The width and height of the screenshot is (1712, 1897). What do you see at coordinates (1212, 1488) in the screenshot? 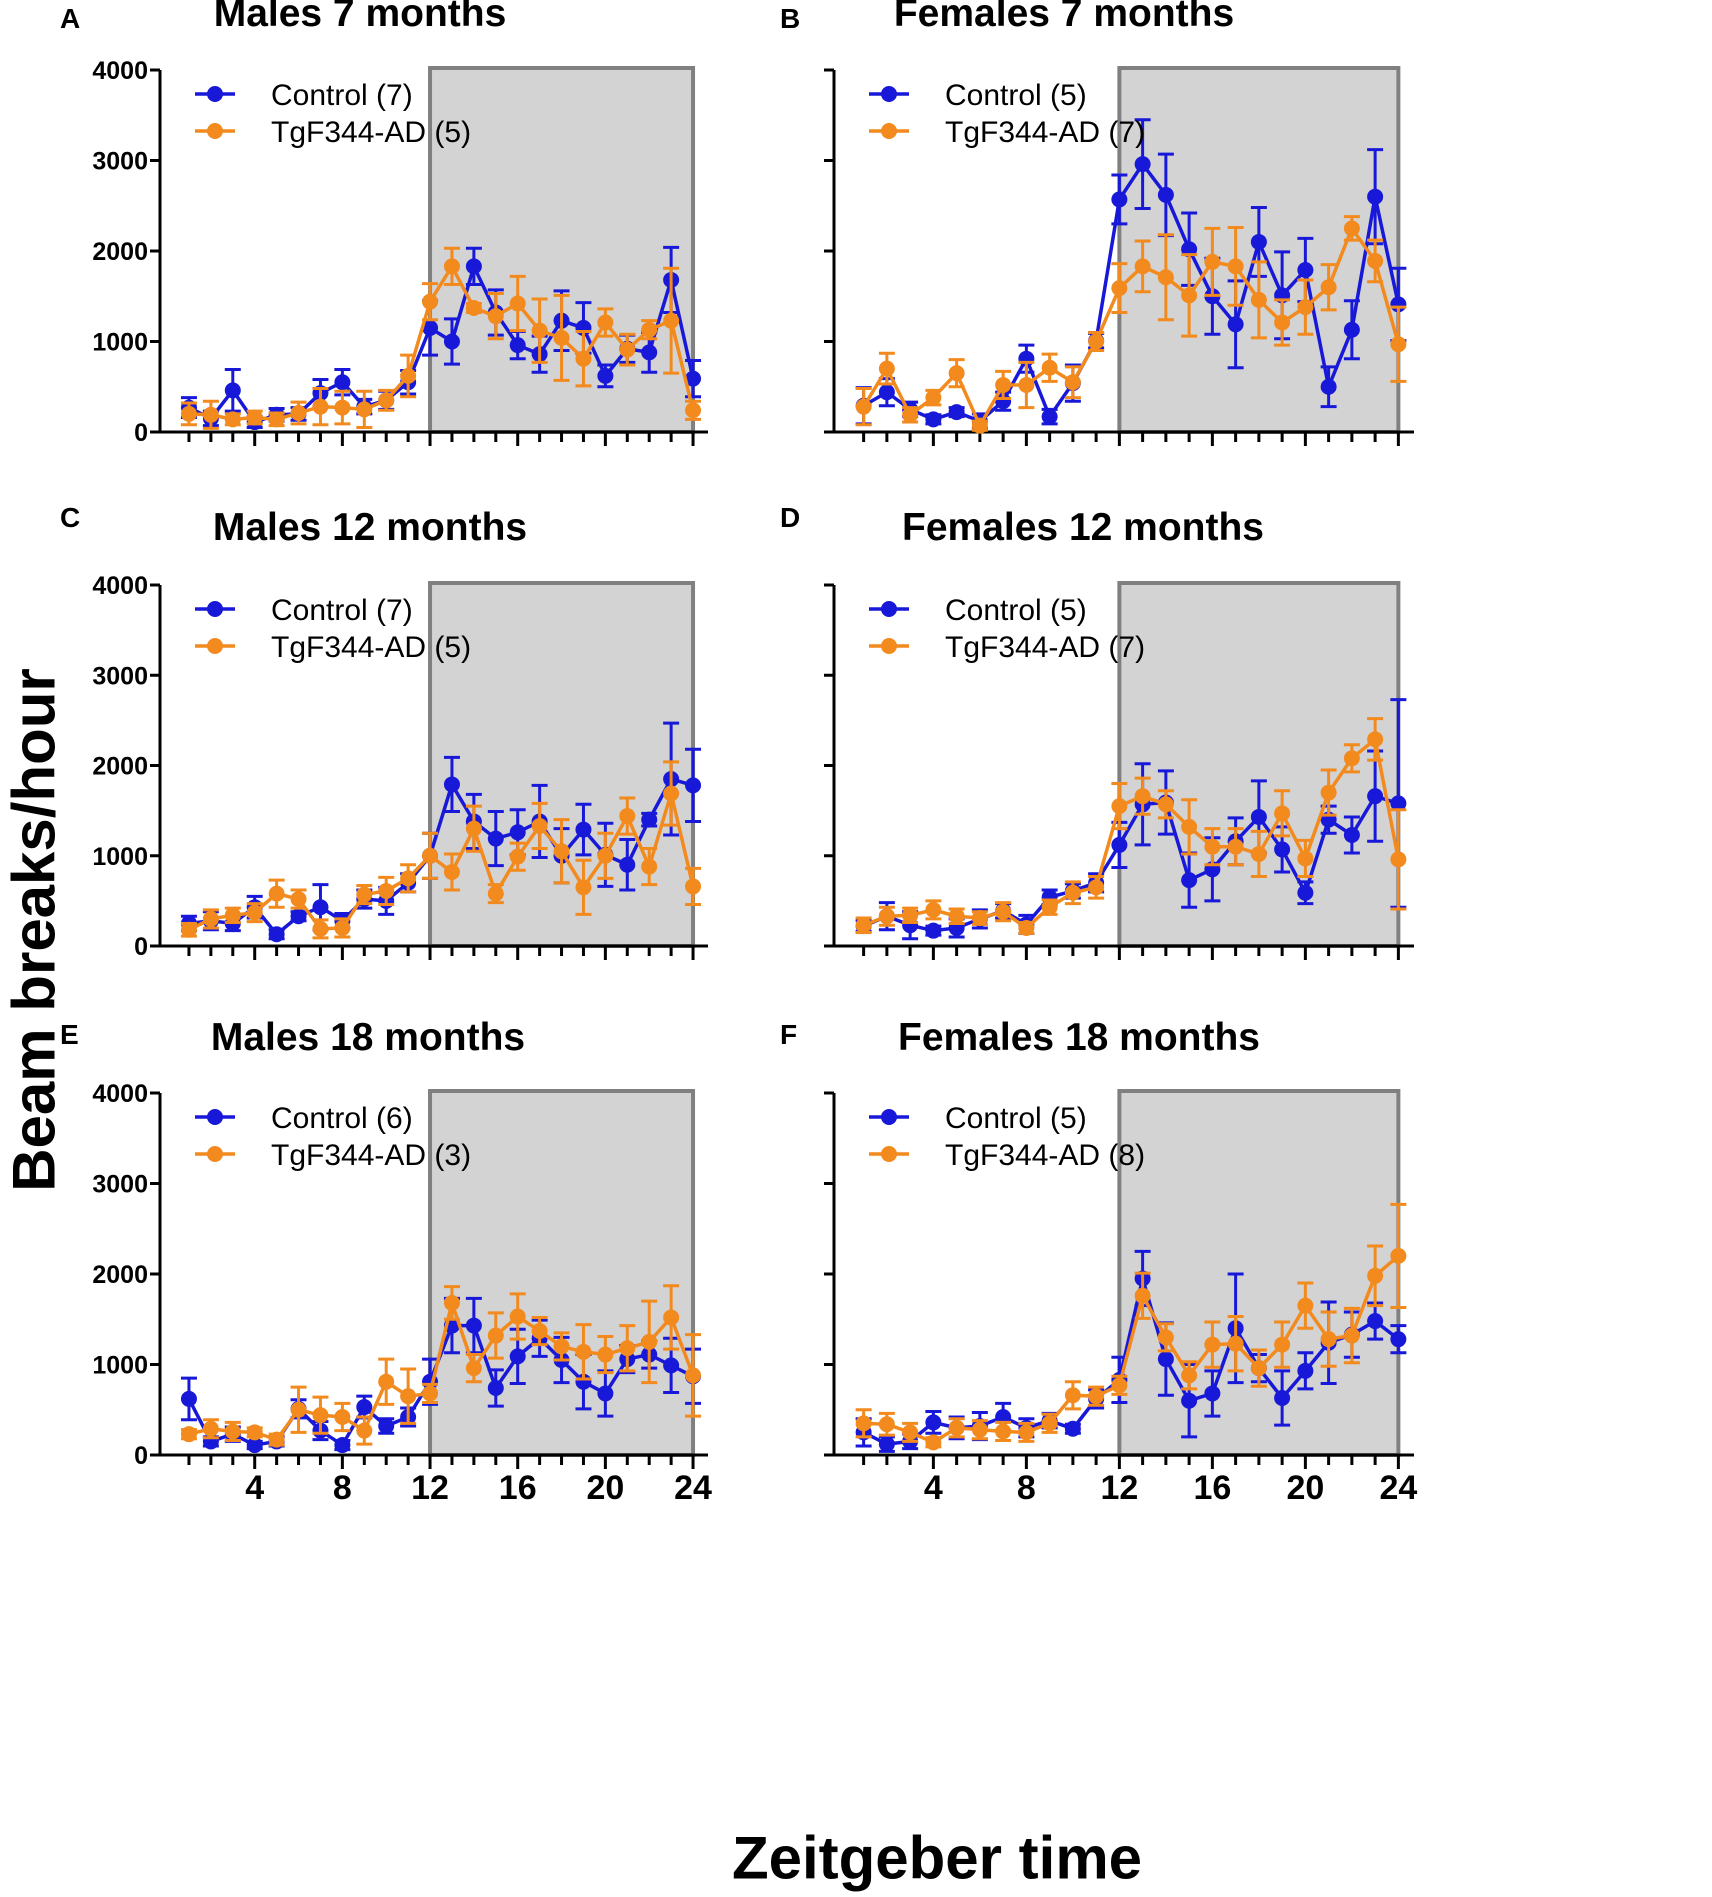
I see `x-tick-label: 16` at bounding box center [1212, 1488].